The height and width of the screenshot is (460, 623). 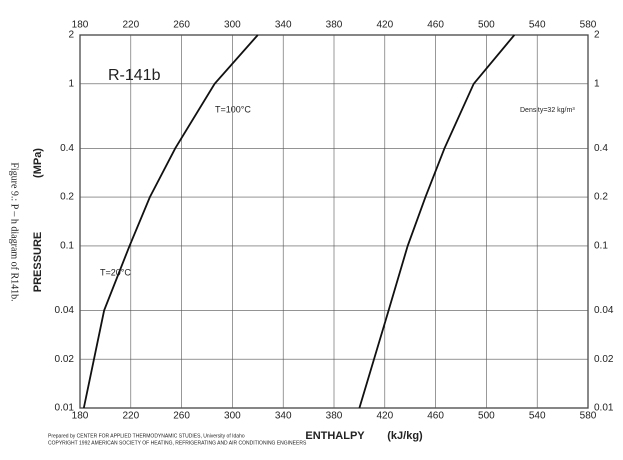 I want to click on y-unit: (MPa), so click(x=38, y=163).